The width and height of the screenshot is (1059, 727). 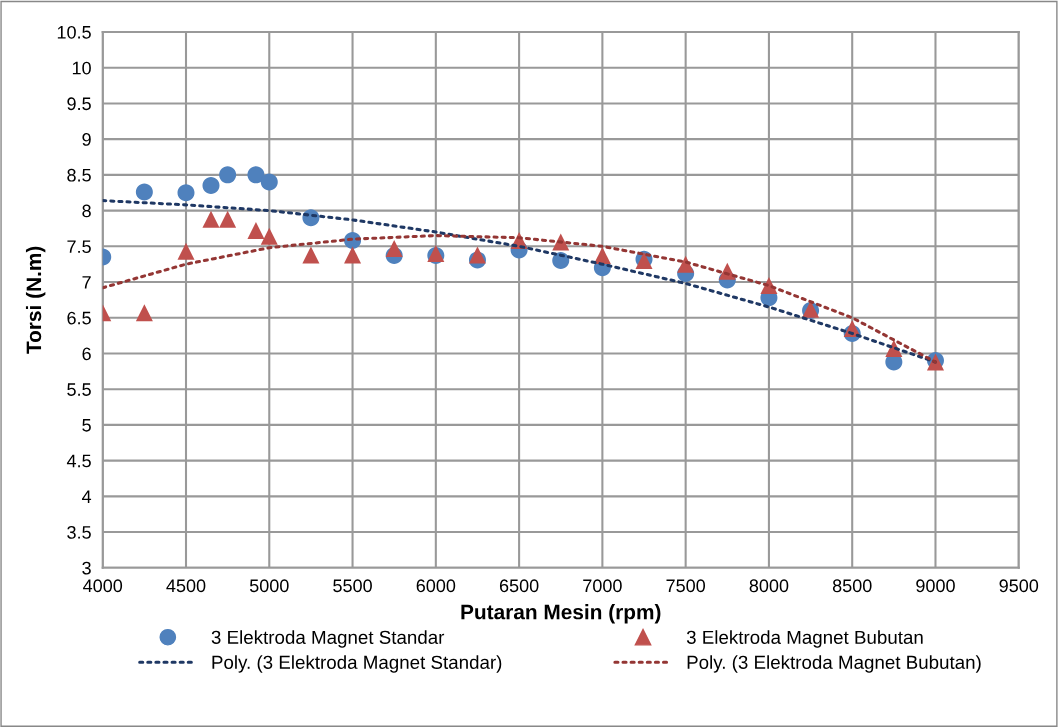 I want to click on y-tick-label: 5.5, so click(x=79, y=389).